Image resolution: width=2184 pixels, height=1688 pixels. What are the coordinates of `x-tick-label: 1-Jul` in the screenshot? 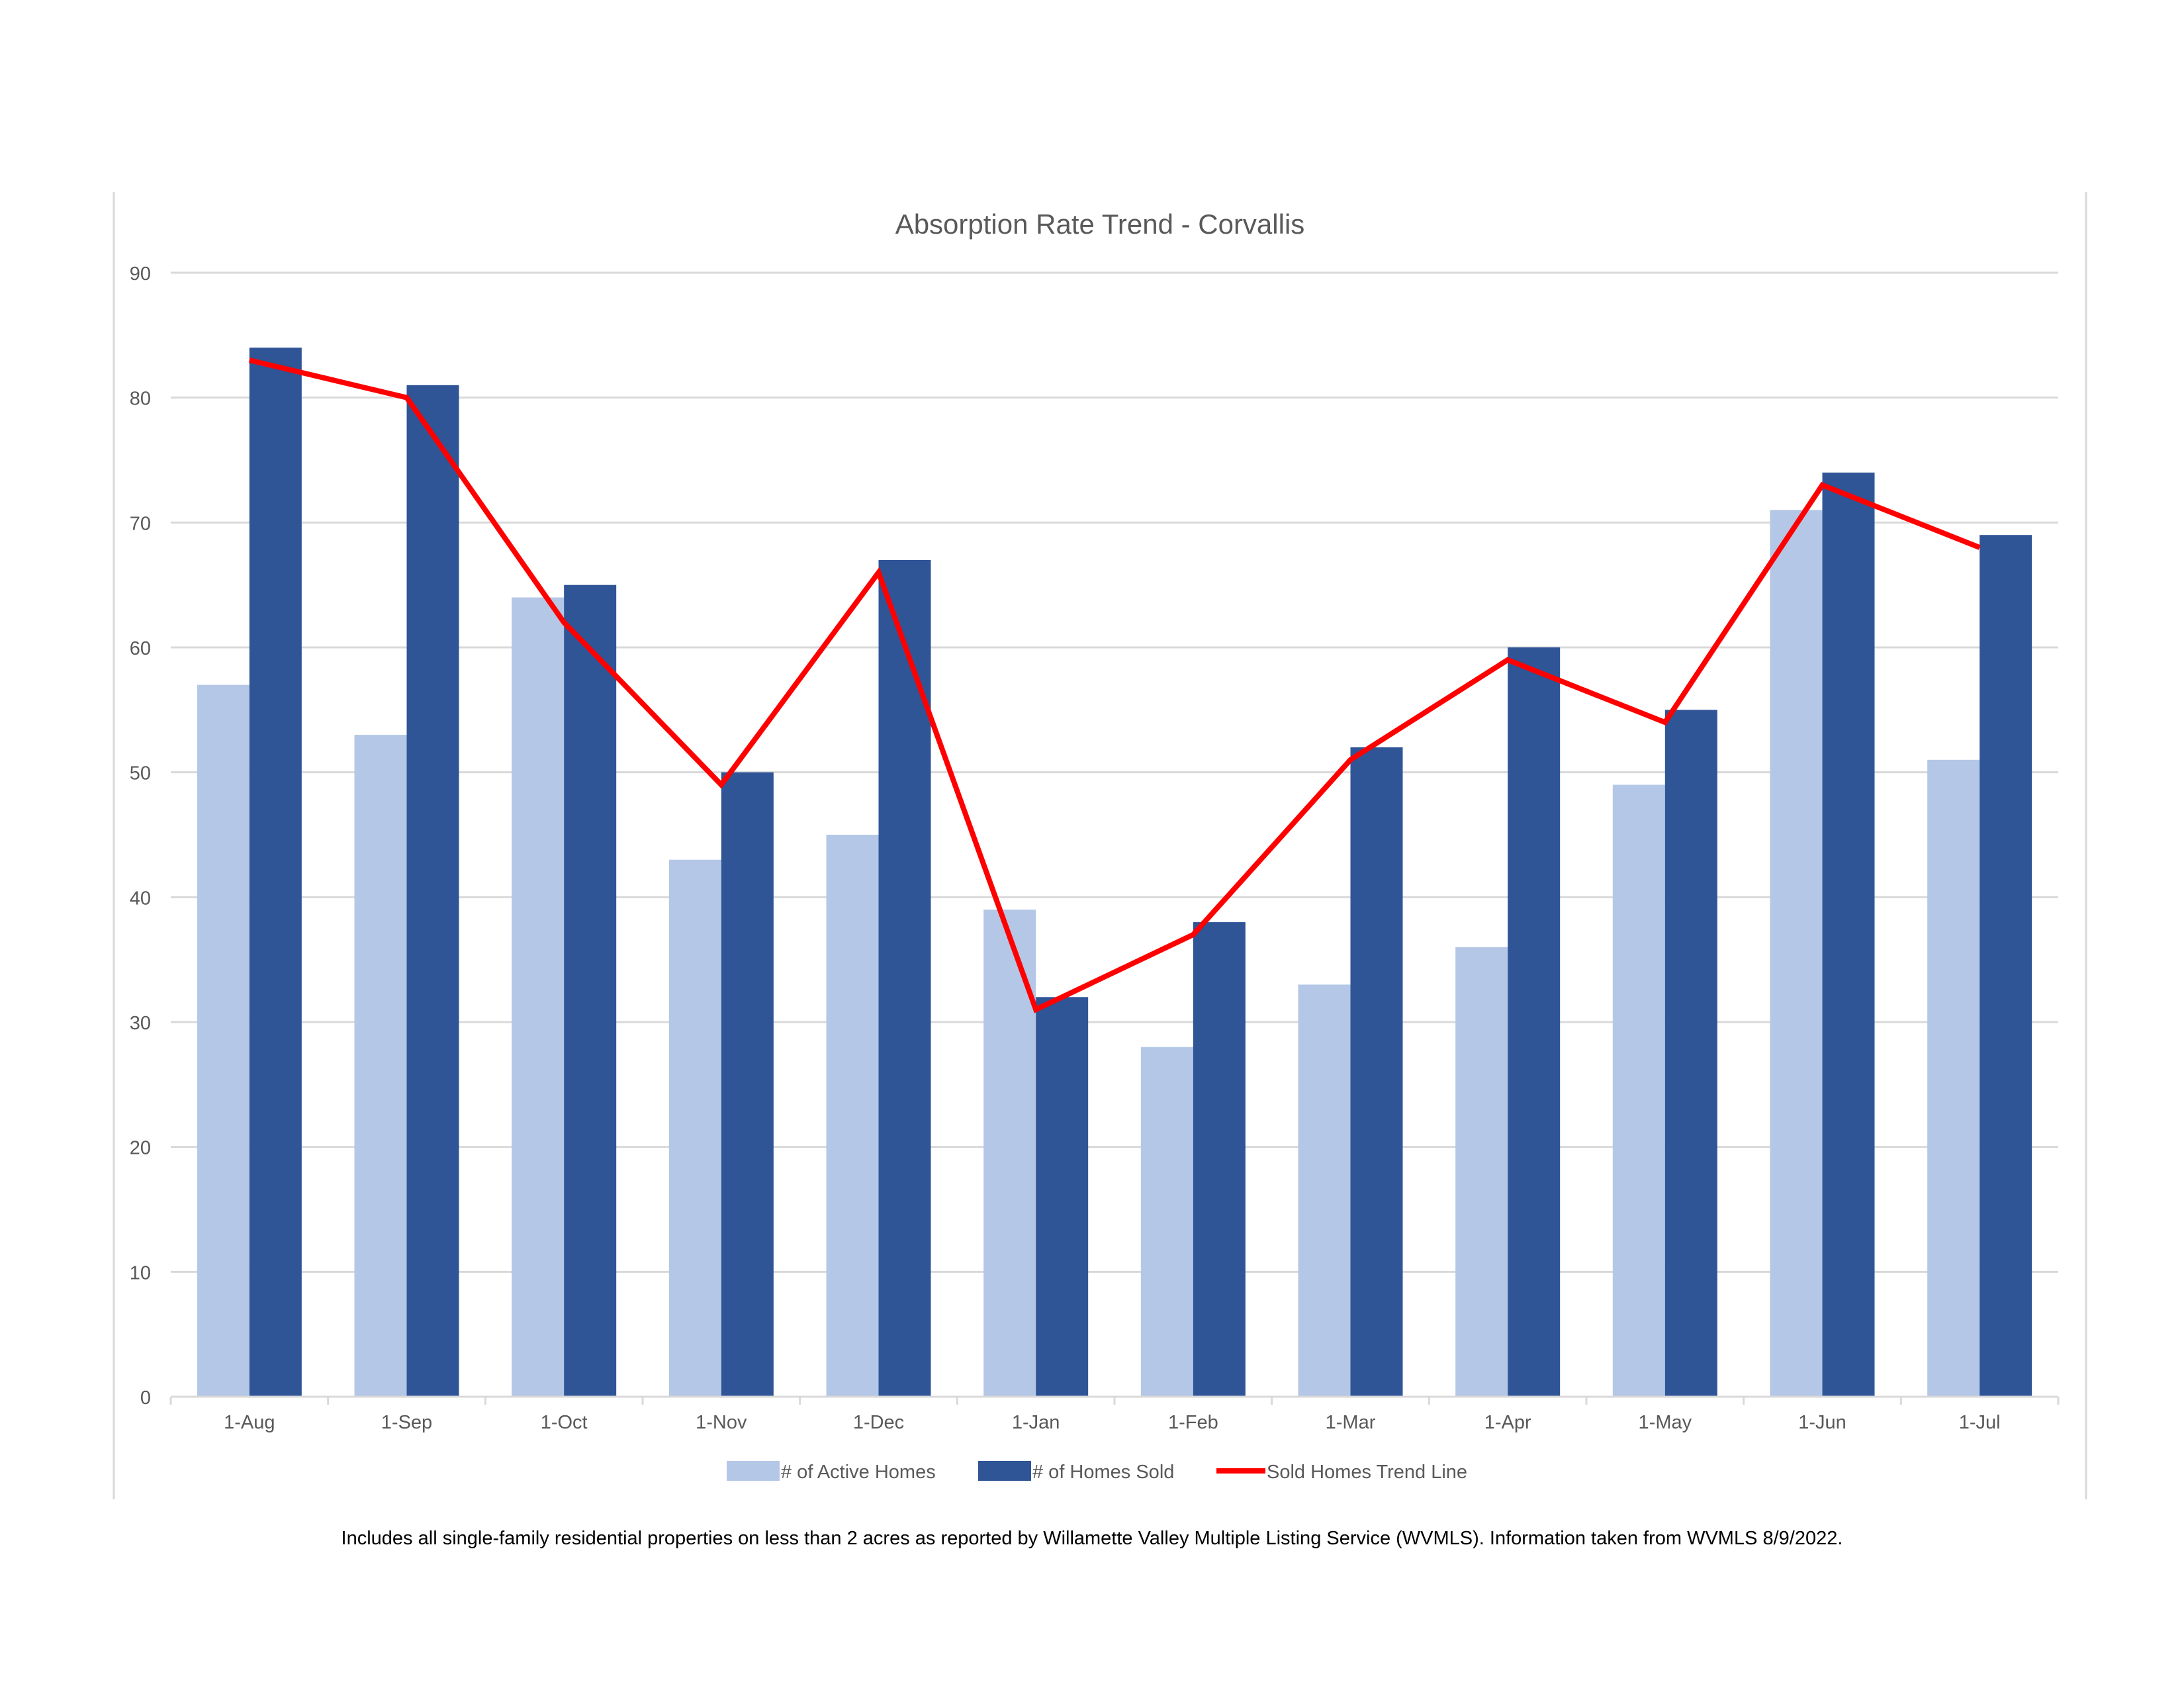 It's located at (1980, 1422).